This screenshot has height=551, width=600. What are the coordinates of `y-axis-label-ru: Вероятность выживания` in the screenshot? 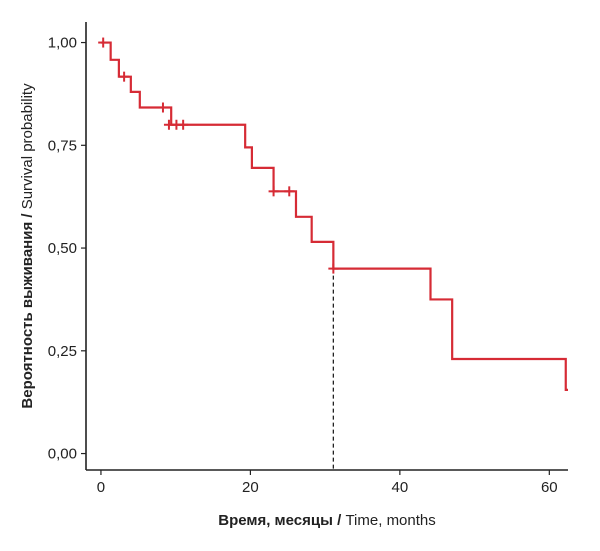 It's located at (27, 315).